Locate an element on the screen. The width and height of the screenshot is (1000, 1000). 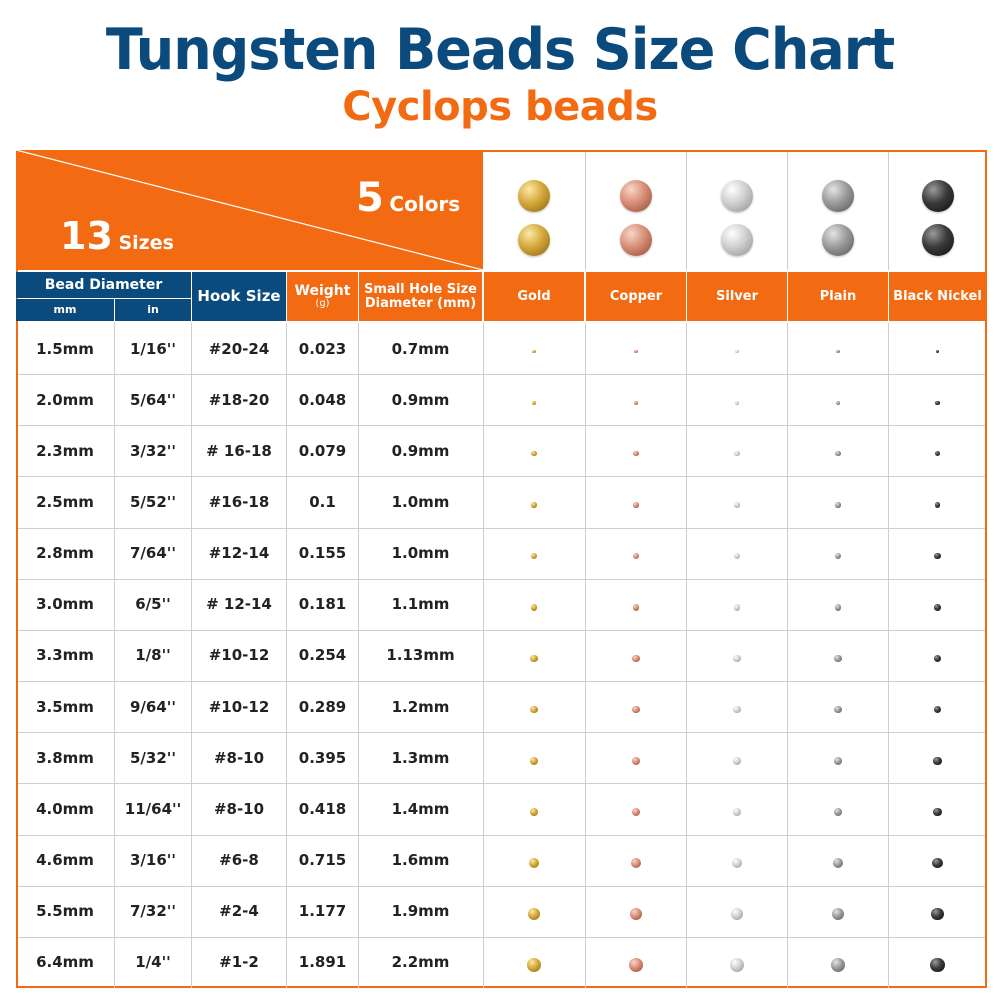
table-cell-hole: 1.6mm is located at coordinates (420, 860).